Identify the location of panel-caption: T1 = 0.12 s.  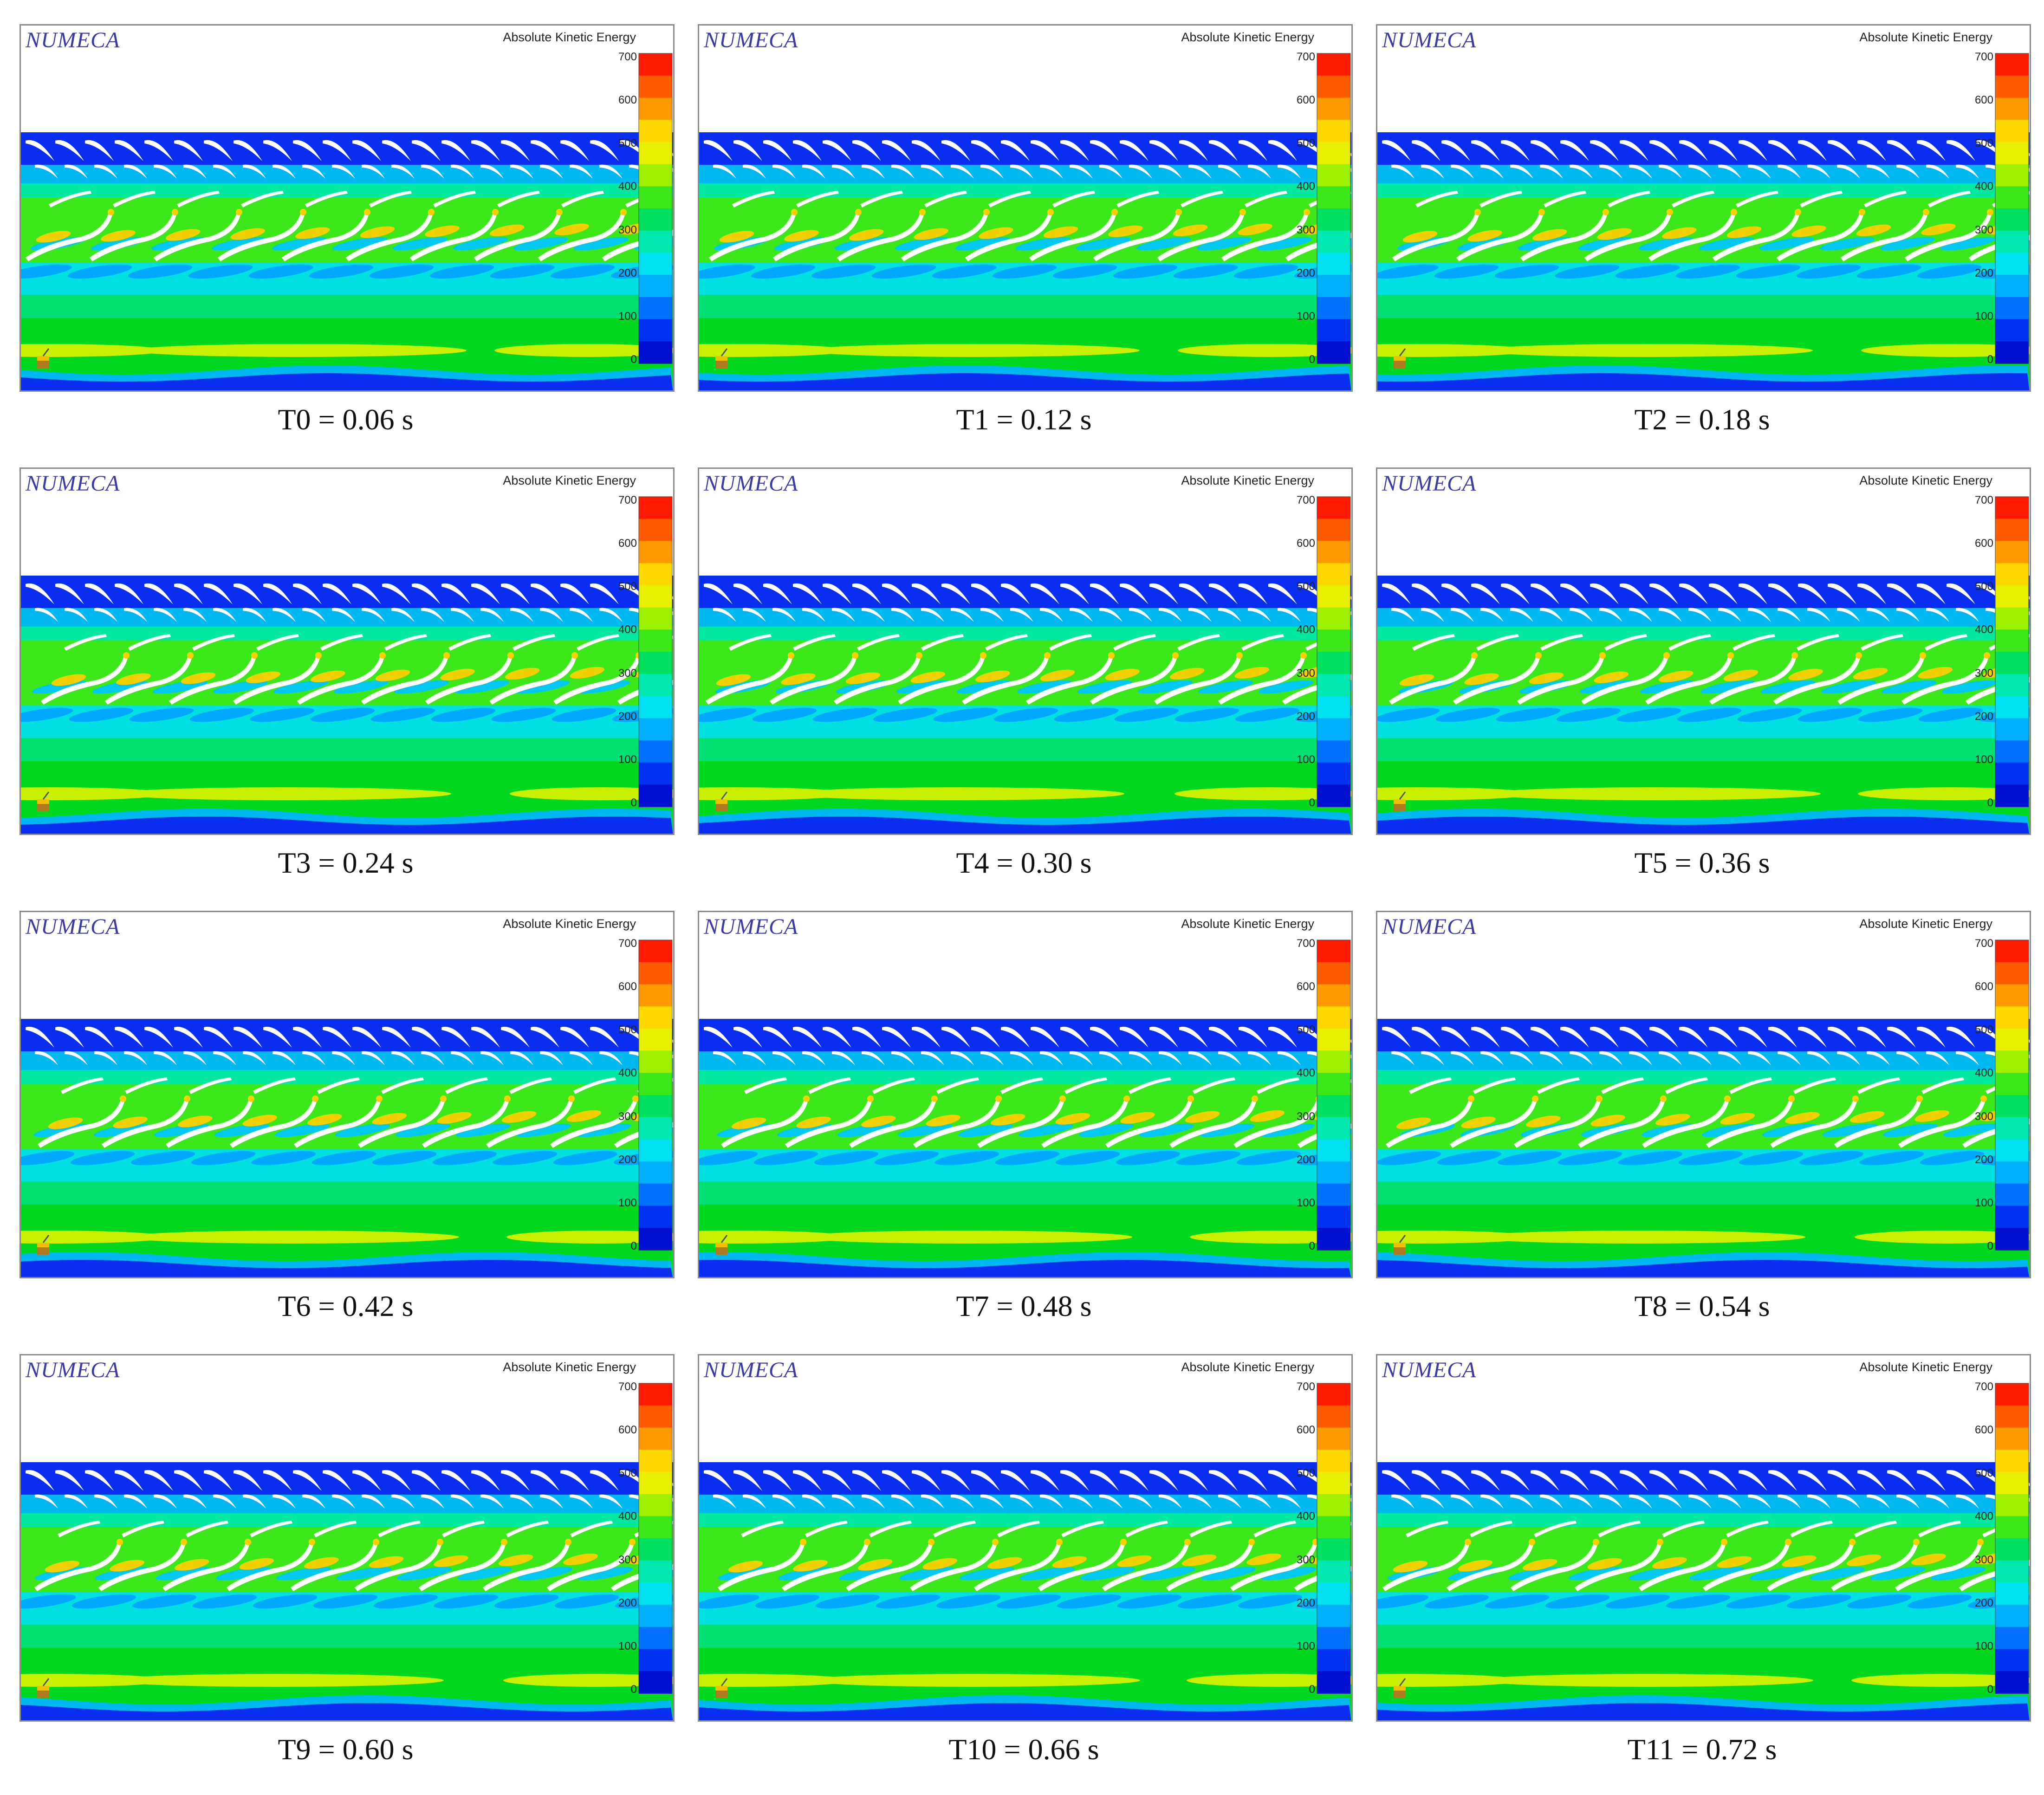
(1024, 419).